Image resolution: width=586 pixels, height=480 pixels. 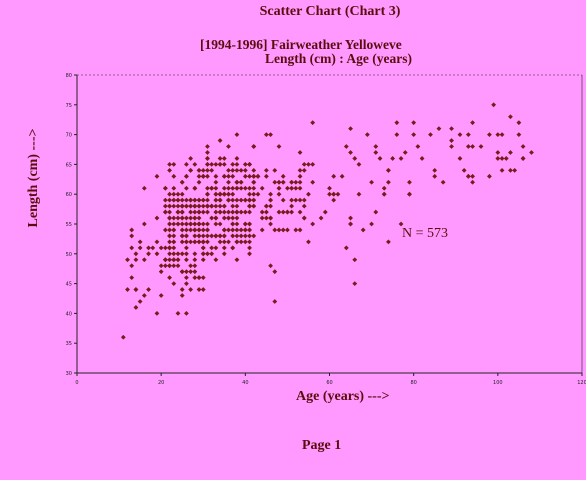 I want to click on x-tick-label: 20, so click(x=161, y=383).